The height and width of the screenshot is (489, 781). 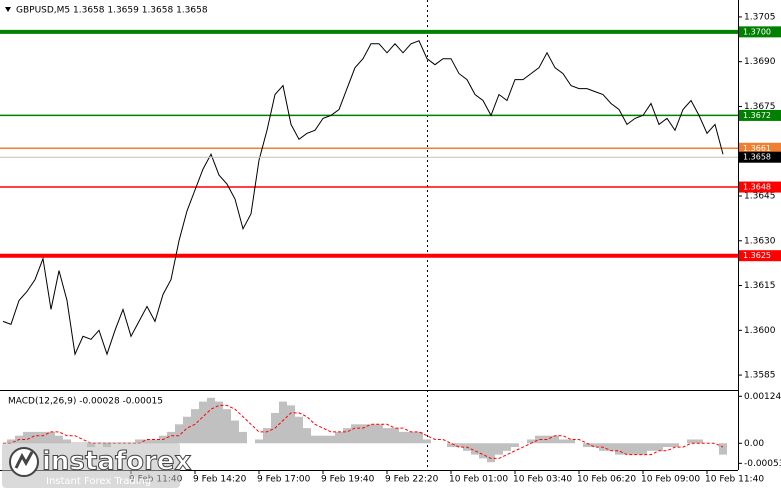 What do you see at coordinates (734, 480) in the screenshot?
I see `x-tick-label: 10 Feb 11:40` at bounding box center [734, 480].